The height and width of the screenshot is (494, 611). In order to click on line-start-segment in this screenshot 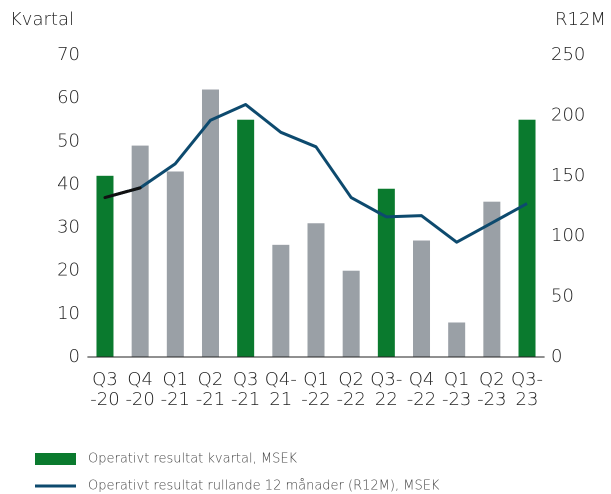, I will do `click(122, 193)`.